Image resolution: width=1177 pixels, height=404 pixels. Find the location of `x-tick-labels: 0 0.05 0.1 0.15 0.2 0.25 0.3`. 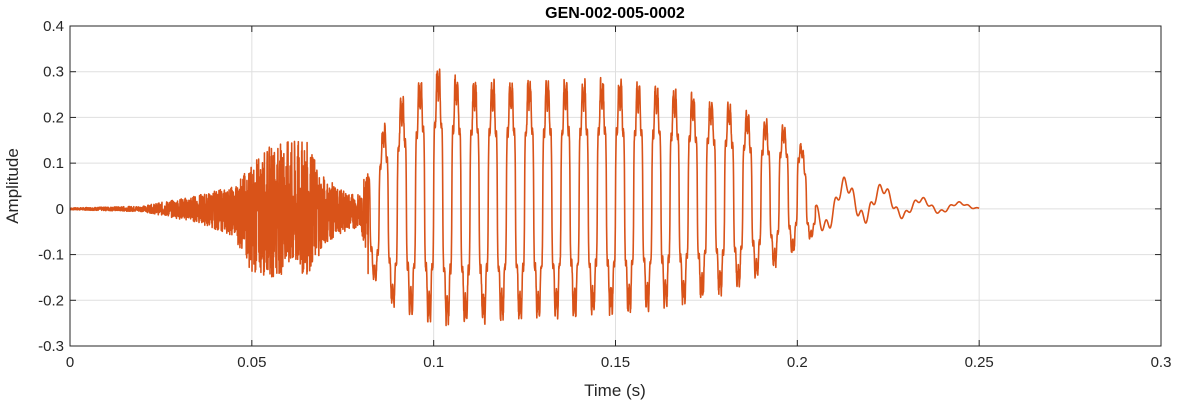

x-tick-labels: 0 0.05 0.1 0.15 0.2 0.25 0.3 is located at coordinates (619, 362).